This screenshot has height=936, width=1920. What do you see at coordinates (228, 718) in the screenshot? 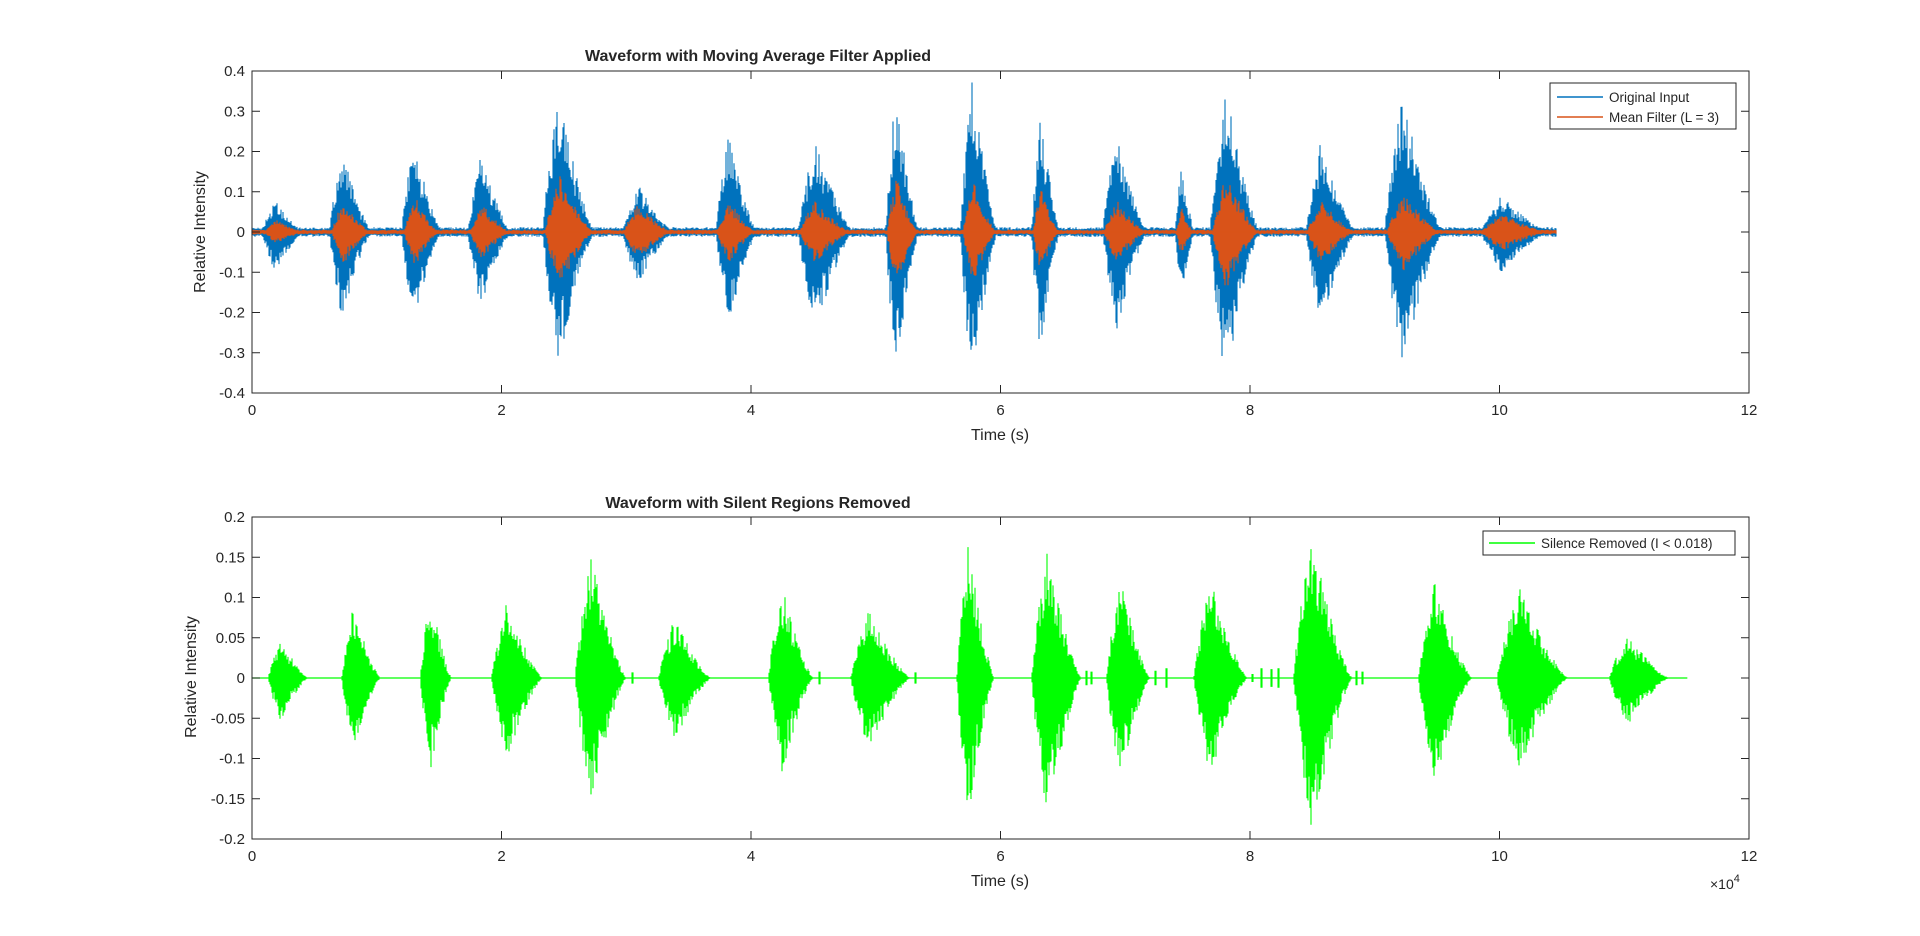
I see `bottom-y-tick-label: -0.05` at bounding box center [228, 718].